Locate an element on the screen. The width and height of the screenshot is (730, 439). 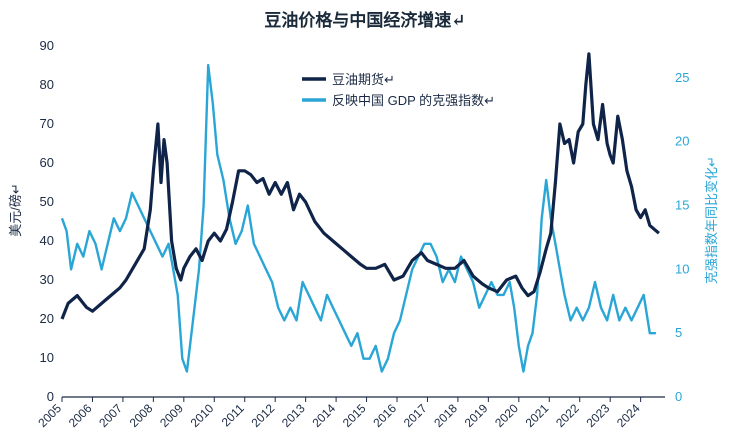
x-tick-label: 2016 is located at coordinates (384, 415).